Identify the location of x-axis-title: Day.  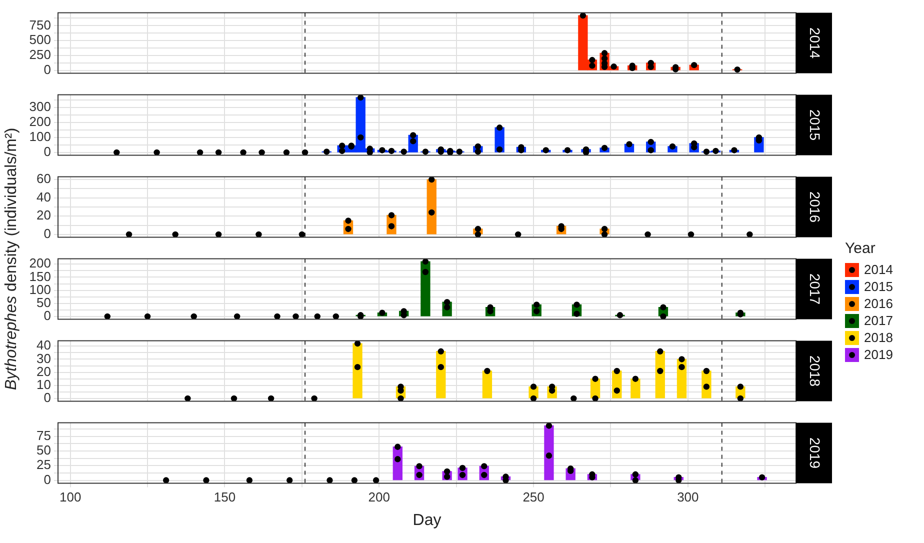
(427, 520).